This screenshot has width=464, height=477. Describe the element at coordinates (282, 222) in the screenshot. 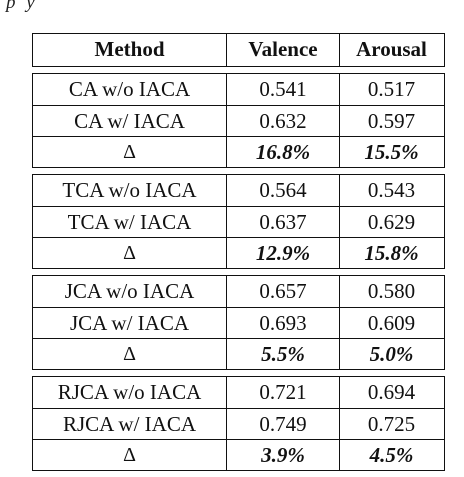

I see `valence-cell: 0.637` at that location.